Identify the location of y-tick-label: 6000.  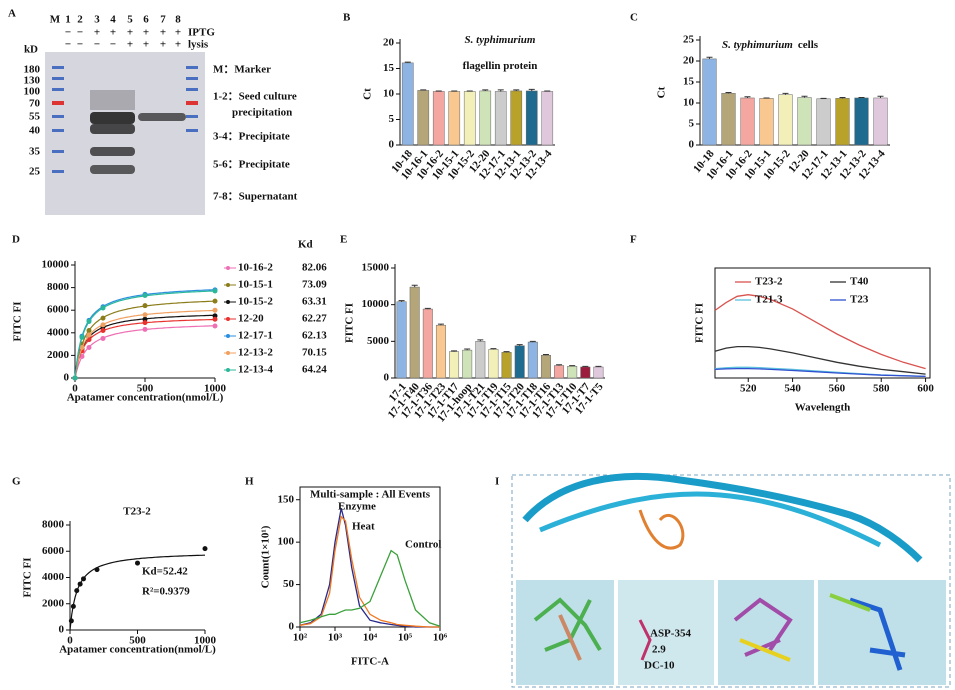
(53, 551).